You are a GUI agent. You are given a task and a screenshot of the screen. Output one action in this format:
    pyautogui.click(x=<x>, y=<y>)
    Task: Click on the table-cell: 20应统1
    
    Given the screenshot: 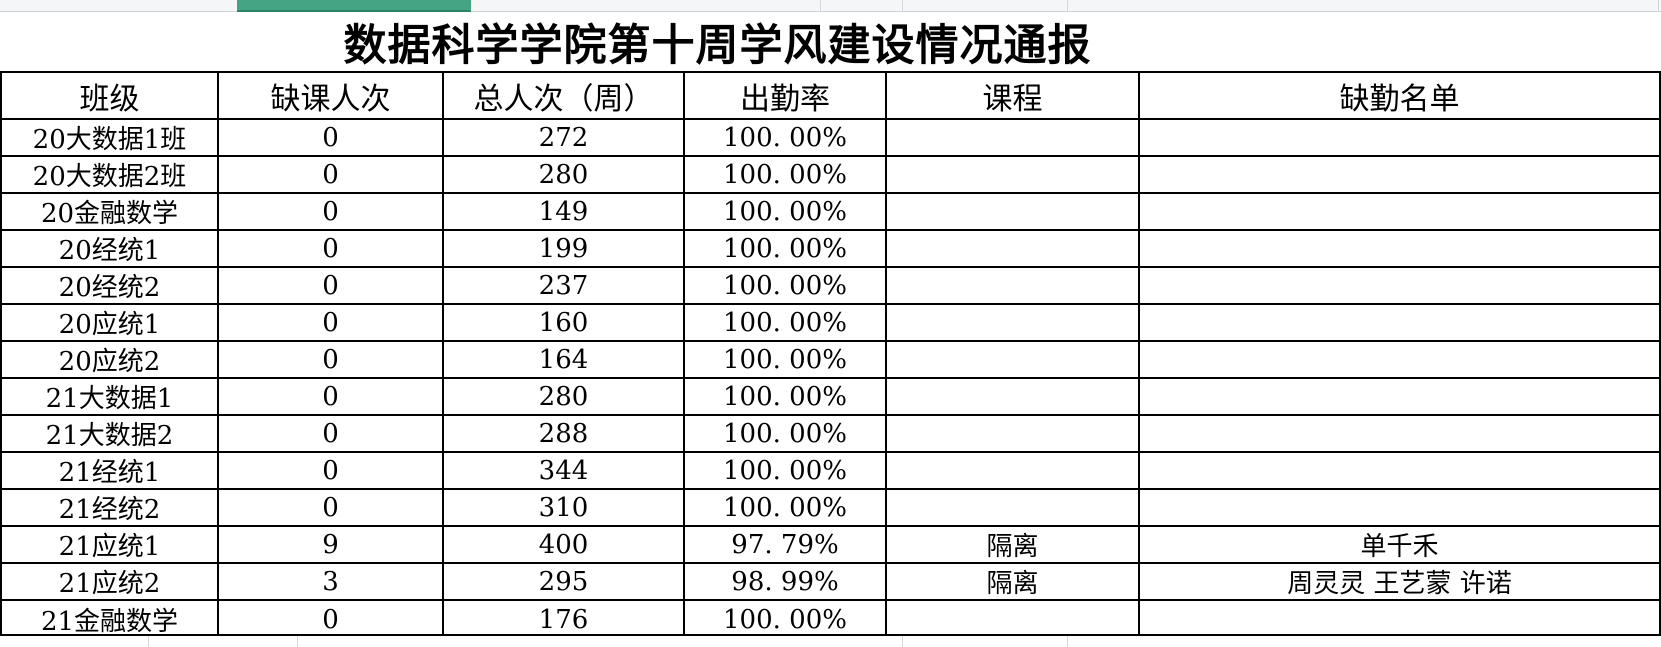 What is the action you would take?
    pyautogui.click(x=110, y=323)
    